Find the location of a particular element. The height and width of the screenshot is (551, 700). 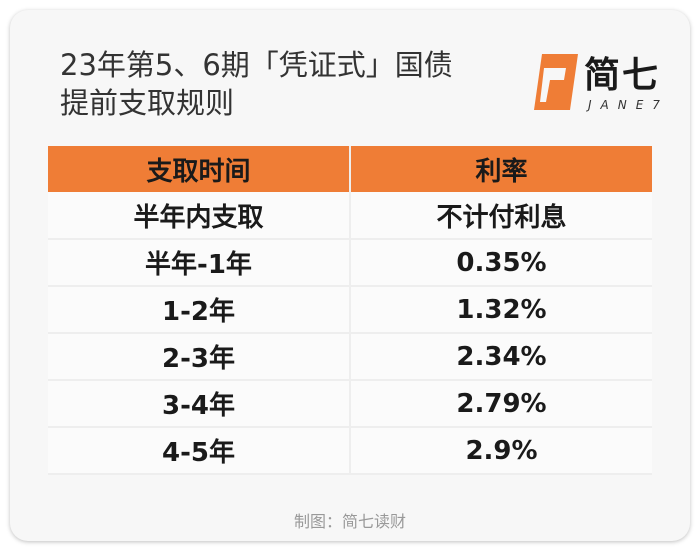

cell-time: 3-4年 is located at coordinates (199, 404).